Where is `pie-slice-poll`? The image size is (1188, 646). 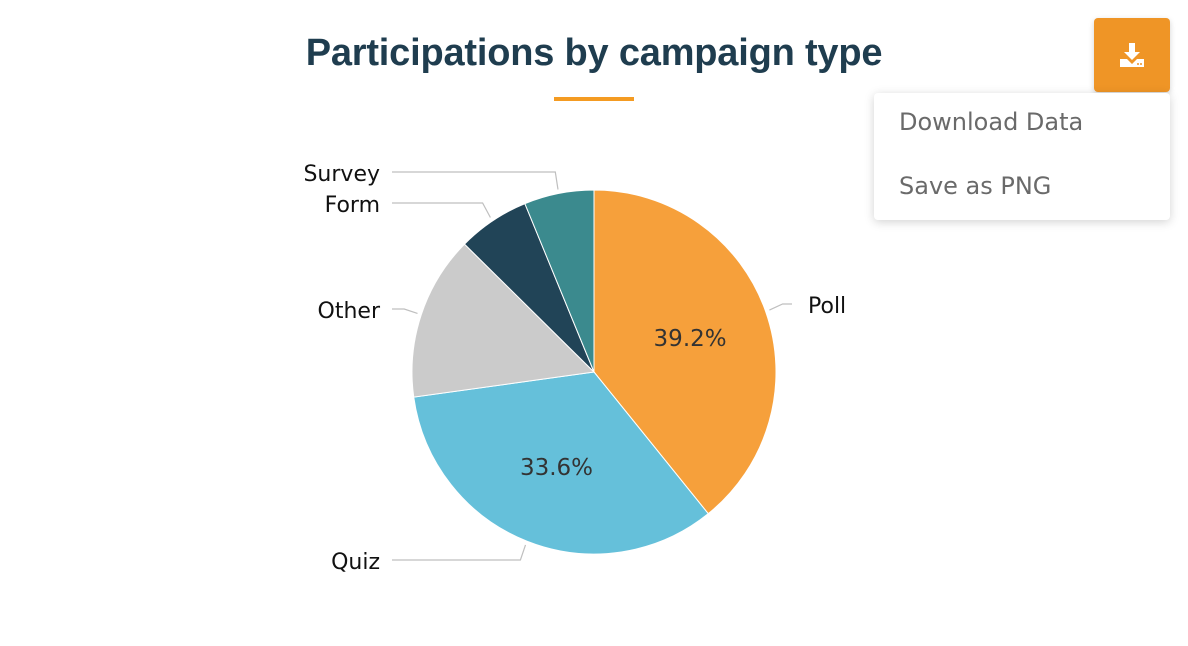
pie-slice-poll is located at coordinates (685, 352).